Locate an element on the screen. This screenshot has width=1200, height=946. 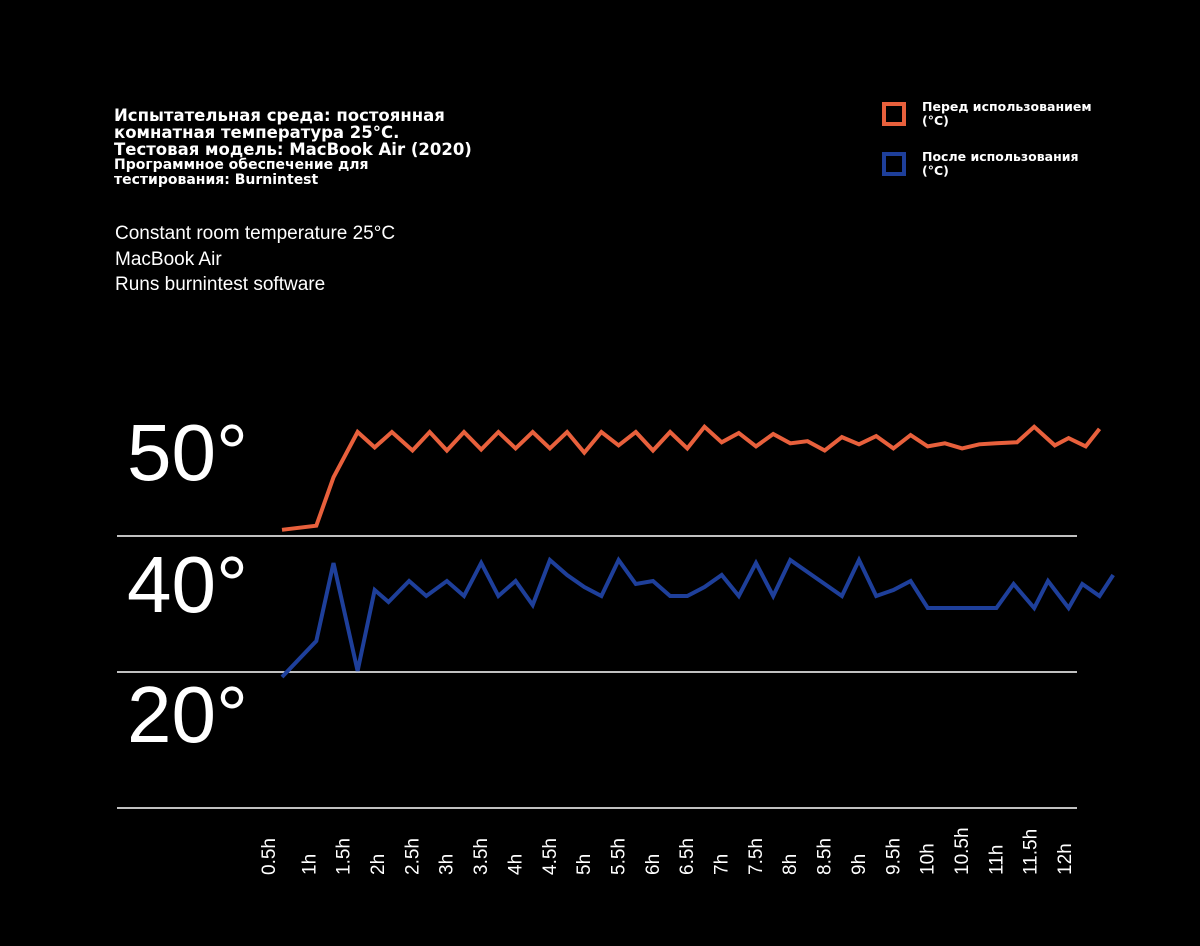
x-tick-label: 6h is located at coordinates (653, 864).